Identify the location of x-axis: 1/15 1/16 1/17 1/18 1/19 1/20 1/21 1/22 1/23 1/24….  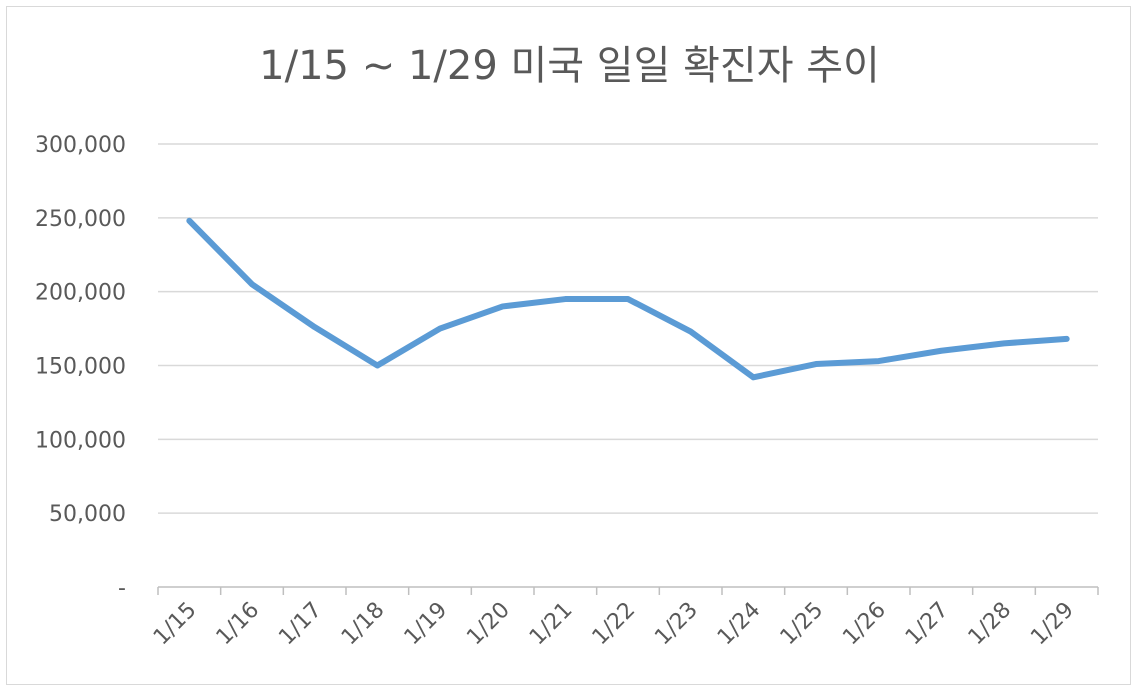
(624, 618).